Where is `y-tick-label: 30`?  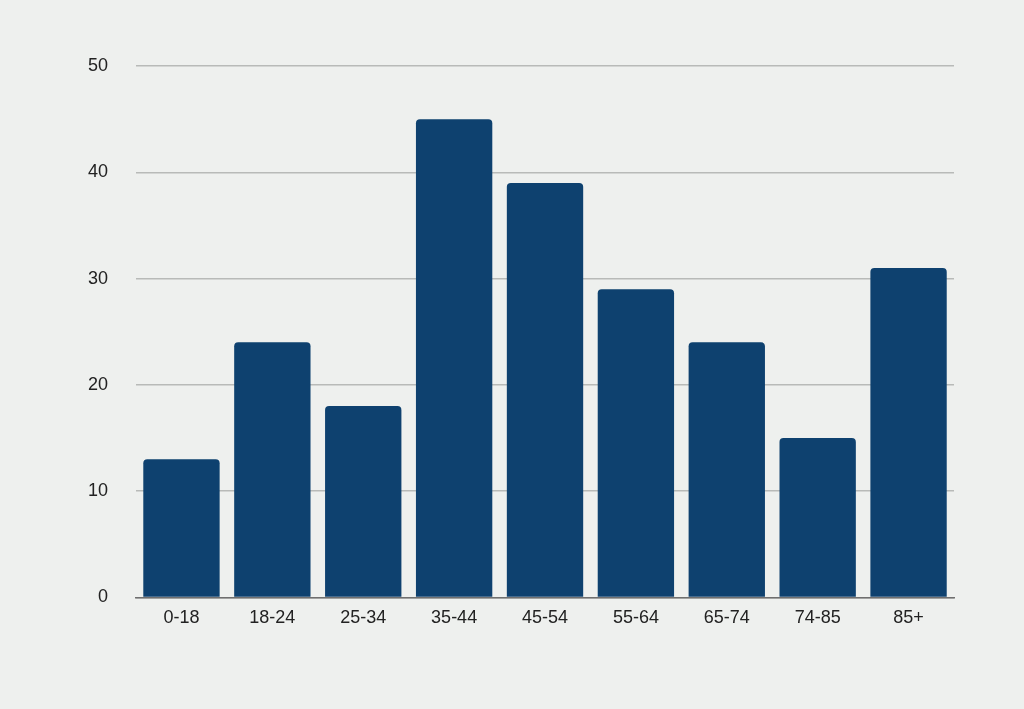
y-tick-label: 30 is located at coordinates (98, 277).